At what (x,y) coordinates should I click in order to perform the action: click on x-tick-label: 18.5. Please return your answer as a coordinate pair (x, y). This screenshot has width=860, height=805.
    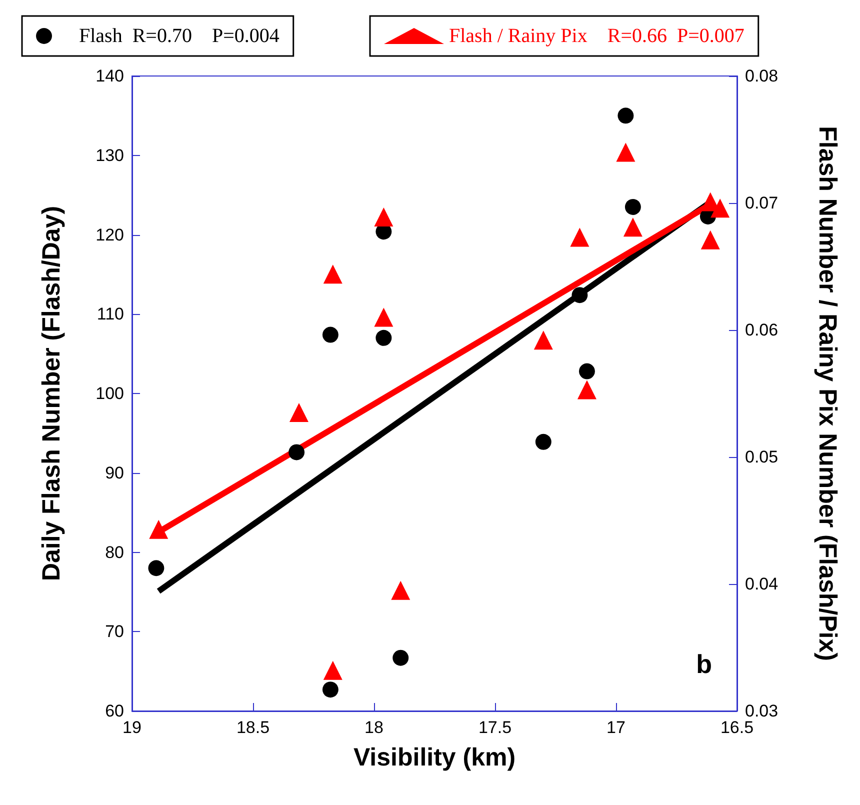
    Looking at the image, I should click on (253, 727).